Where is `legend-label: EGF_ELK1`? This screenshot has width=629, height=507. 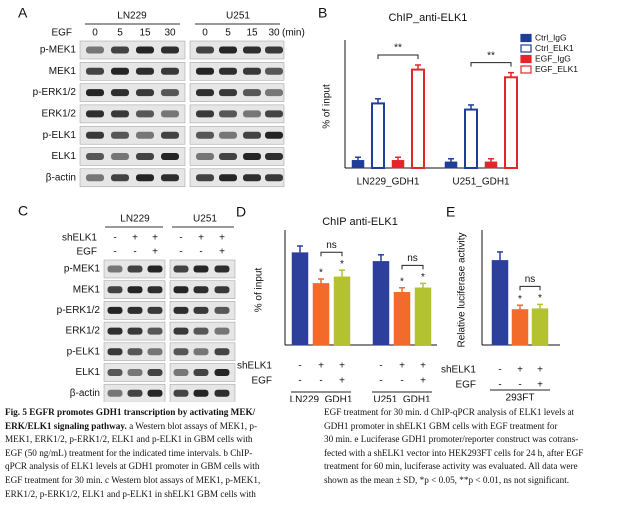
legend-label: EGF_ELK1 is located at coordinates (556, 69).